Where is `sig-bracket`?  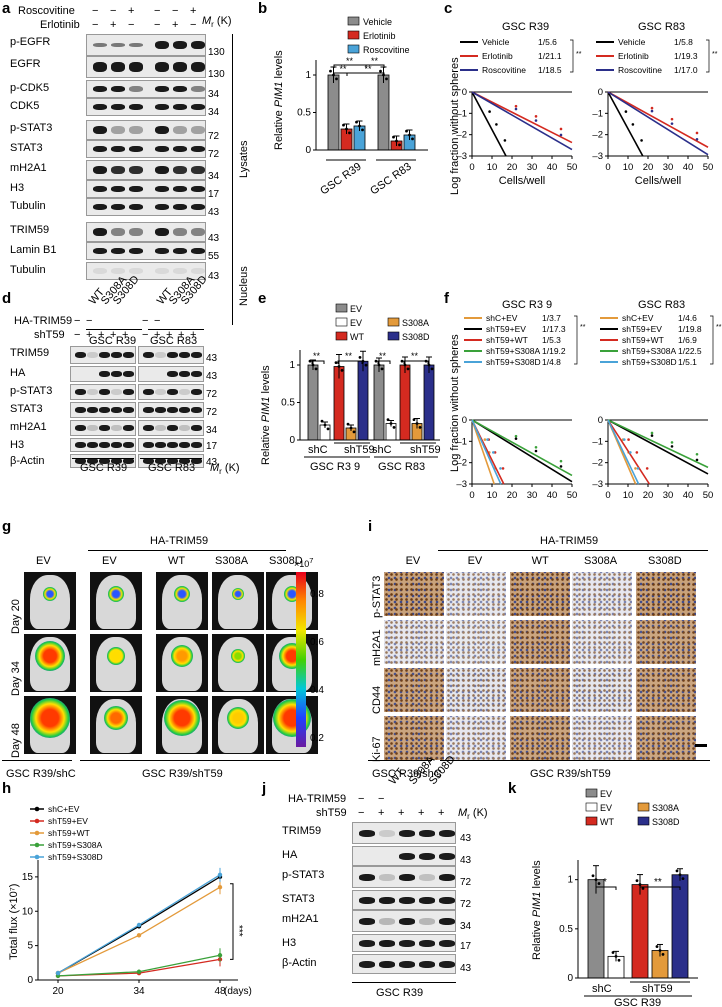
sig-bracket is located at coordinates (318, 362).